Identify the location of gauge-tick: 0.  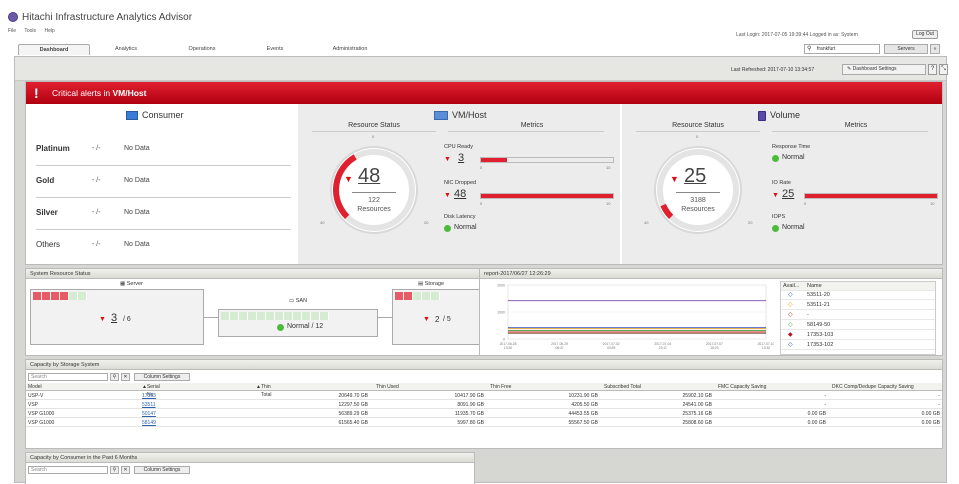
(697, 136).